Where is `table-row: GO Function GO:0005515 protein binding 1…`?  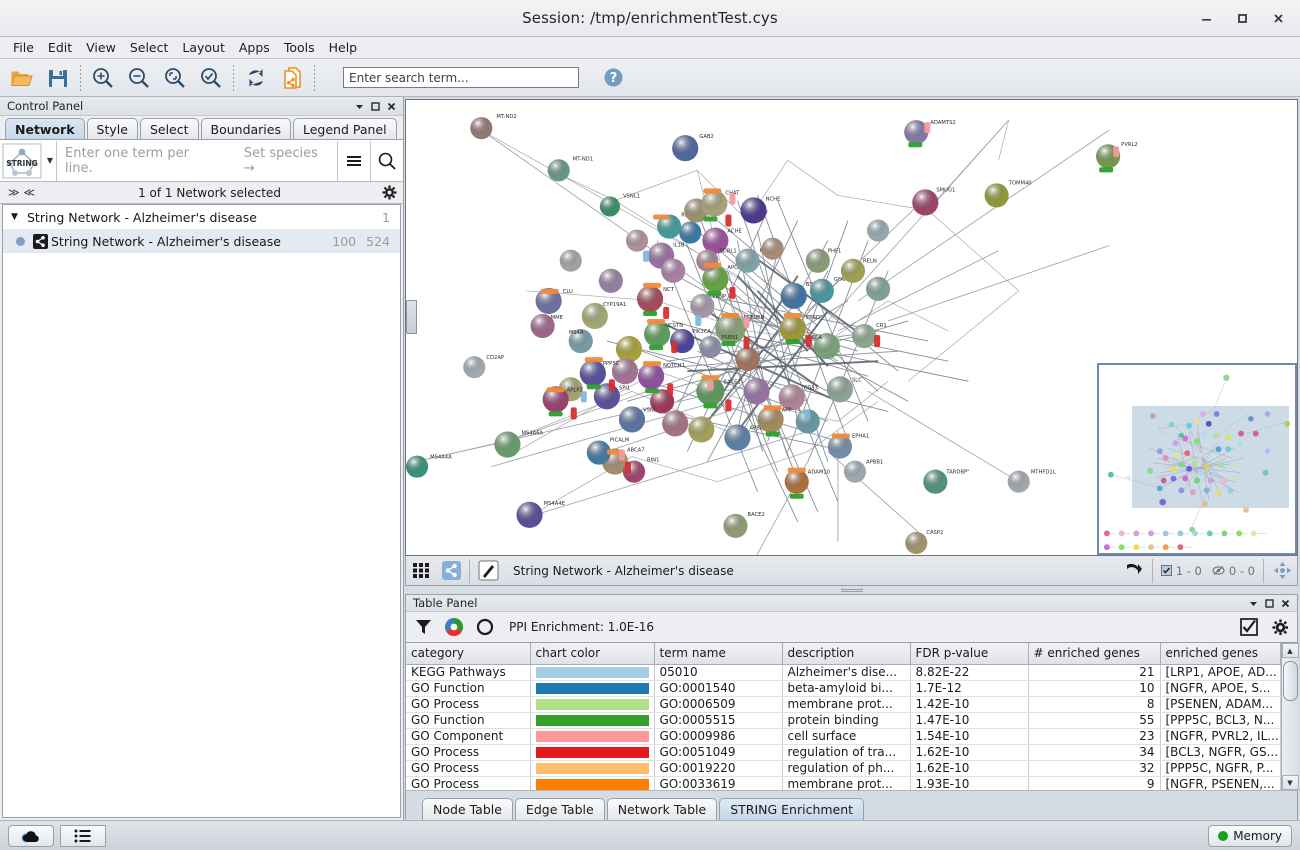 table-row: GO Function GO:0005515 protein binding 1… is located at coordinates (843, 720).